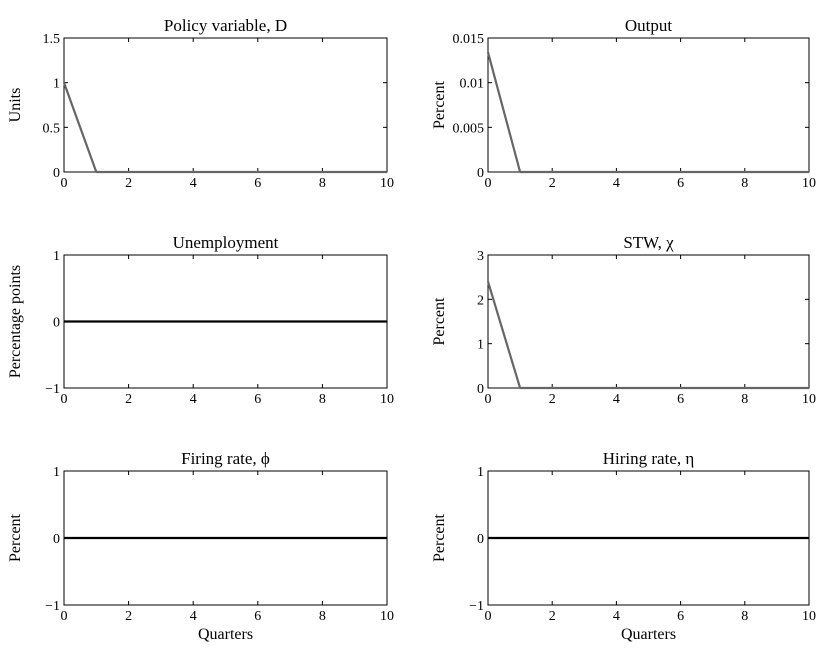  Describe the element at coordinates (225, 634) in the screenshot. I see `firing-rate-x-axis-label: Quarters` at that location.